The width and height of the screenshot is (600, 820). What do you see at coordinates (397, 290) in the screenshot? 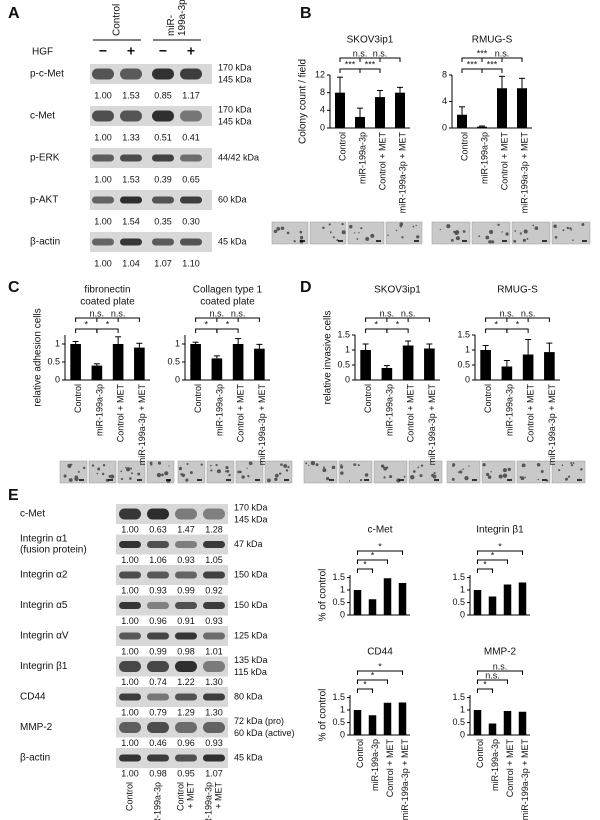
I see `chart-title: SKOV3ip1` at bounding box center [397, 290].